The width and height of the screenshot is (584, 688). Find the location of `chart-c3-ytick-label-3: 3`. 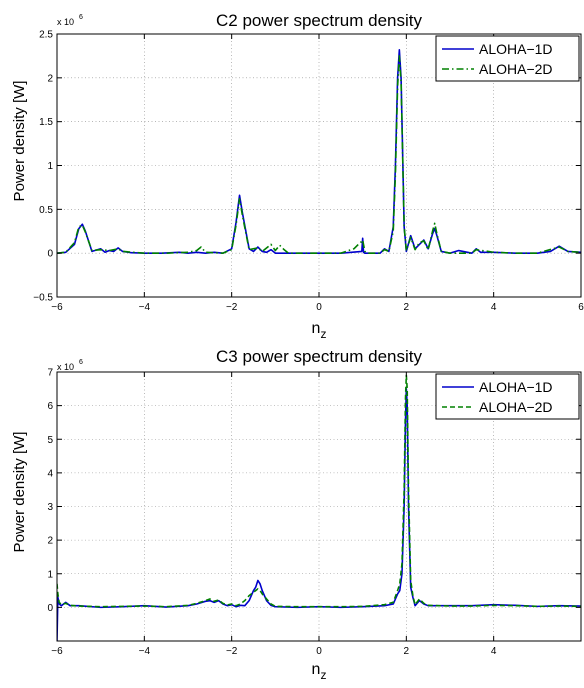

chart-c3-ytick-label-3: 3 is located at coordinates (50, 507).